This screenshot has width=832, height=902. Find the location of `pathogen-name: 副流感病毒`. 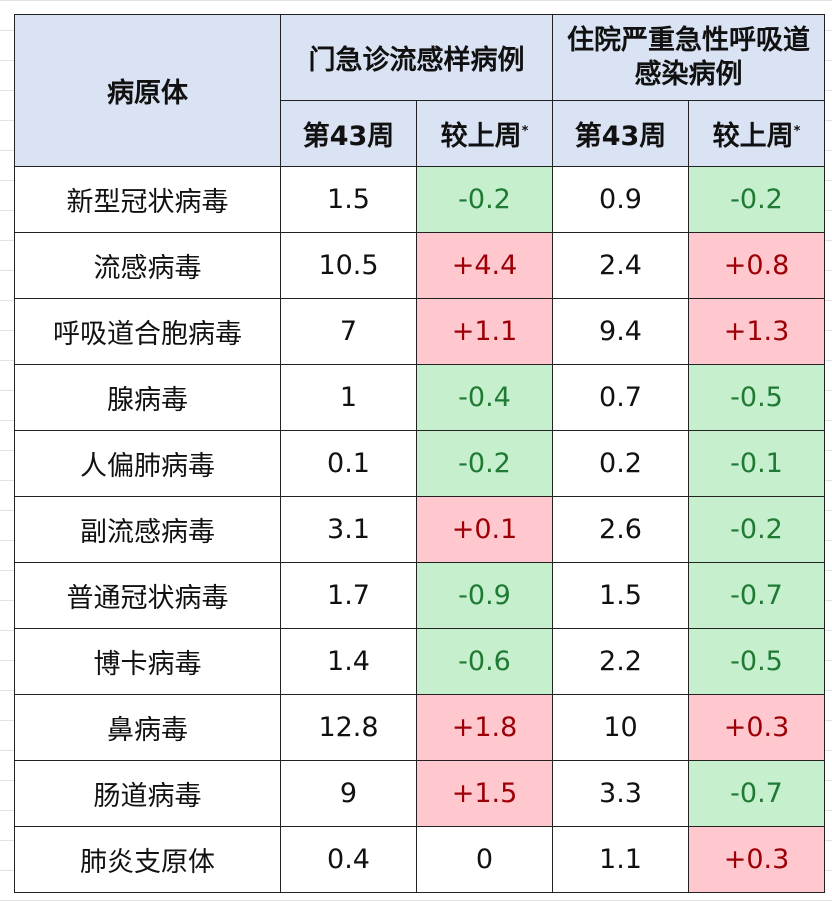

pathogen-name: 副流感病毒 is located at coordinates (147, 529).